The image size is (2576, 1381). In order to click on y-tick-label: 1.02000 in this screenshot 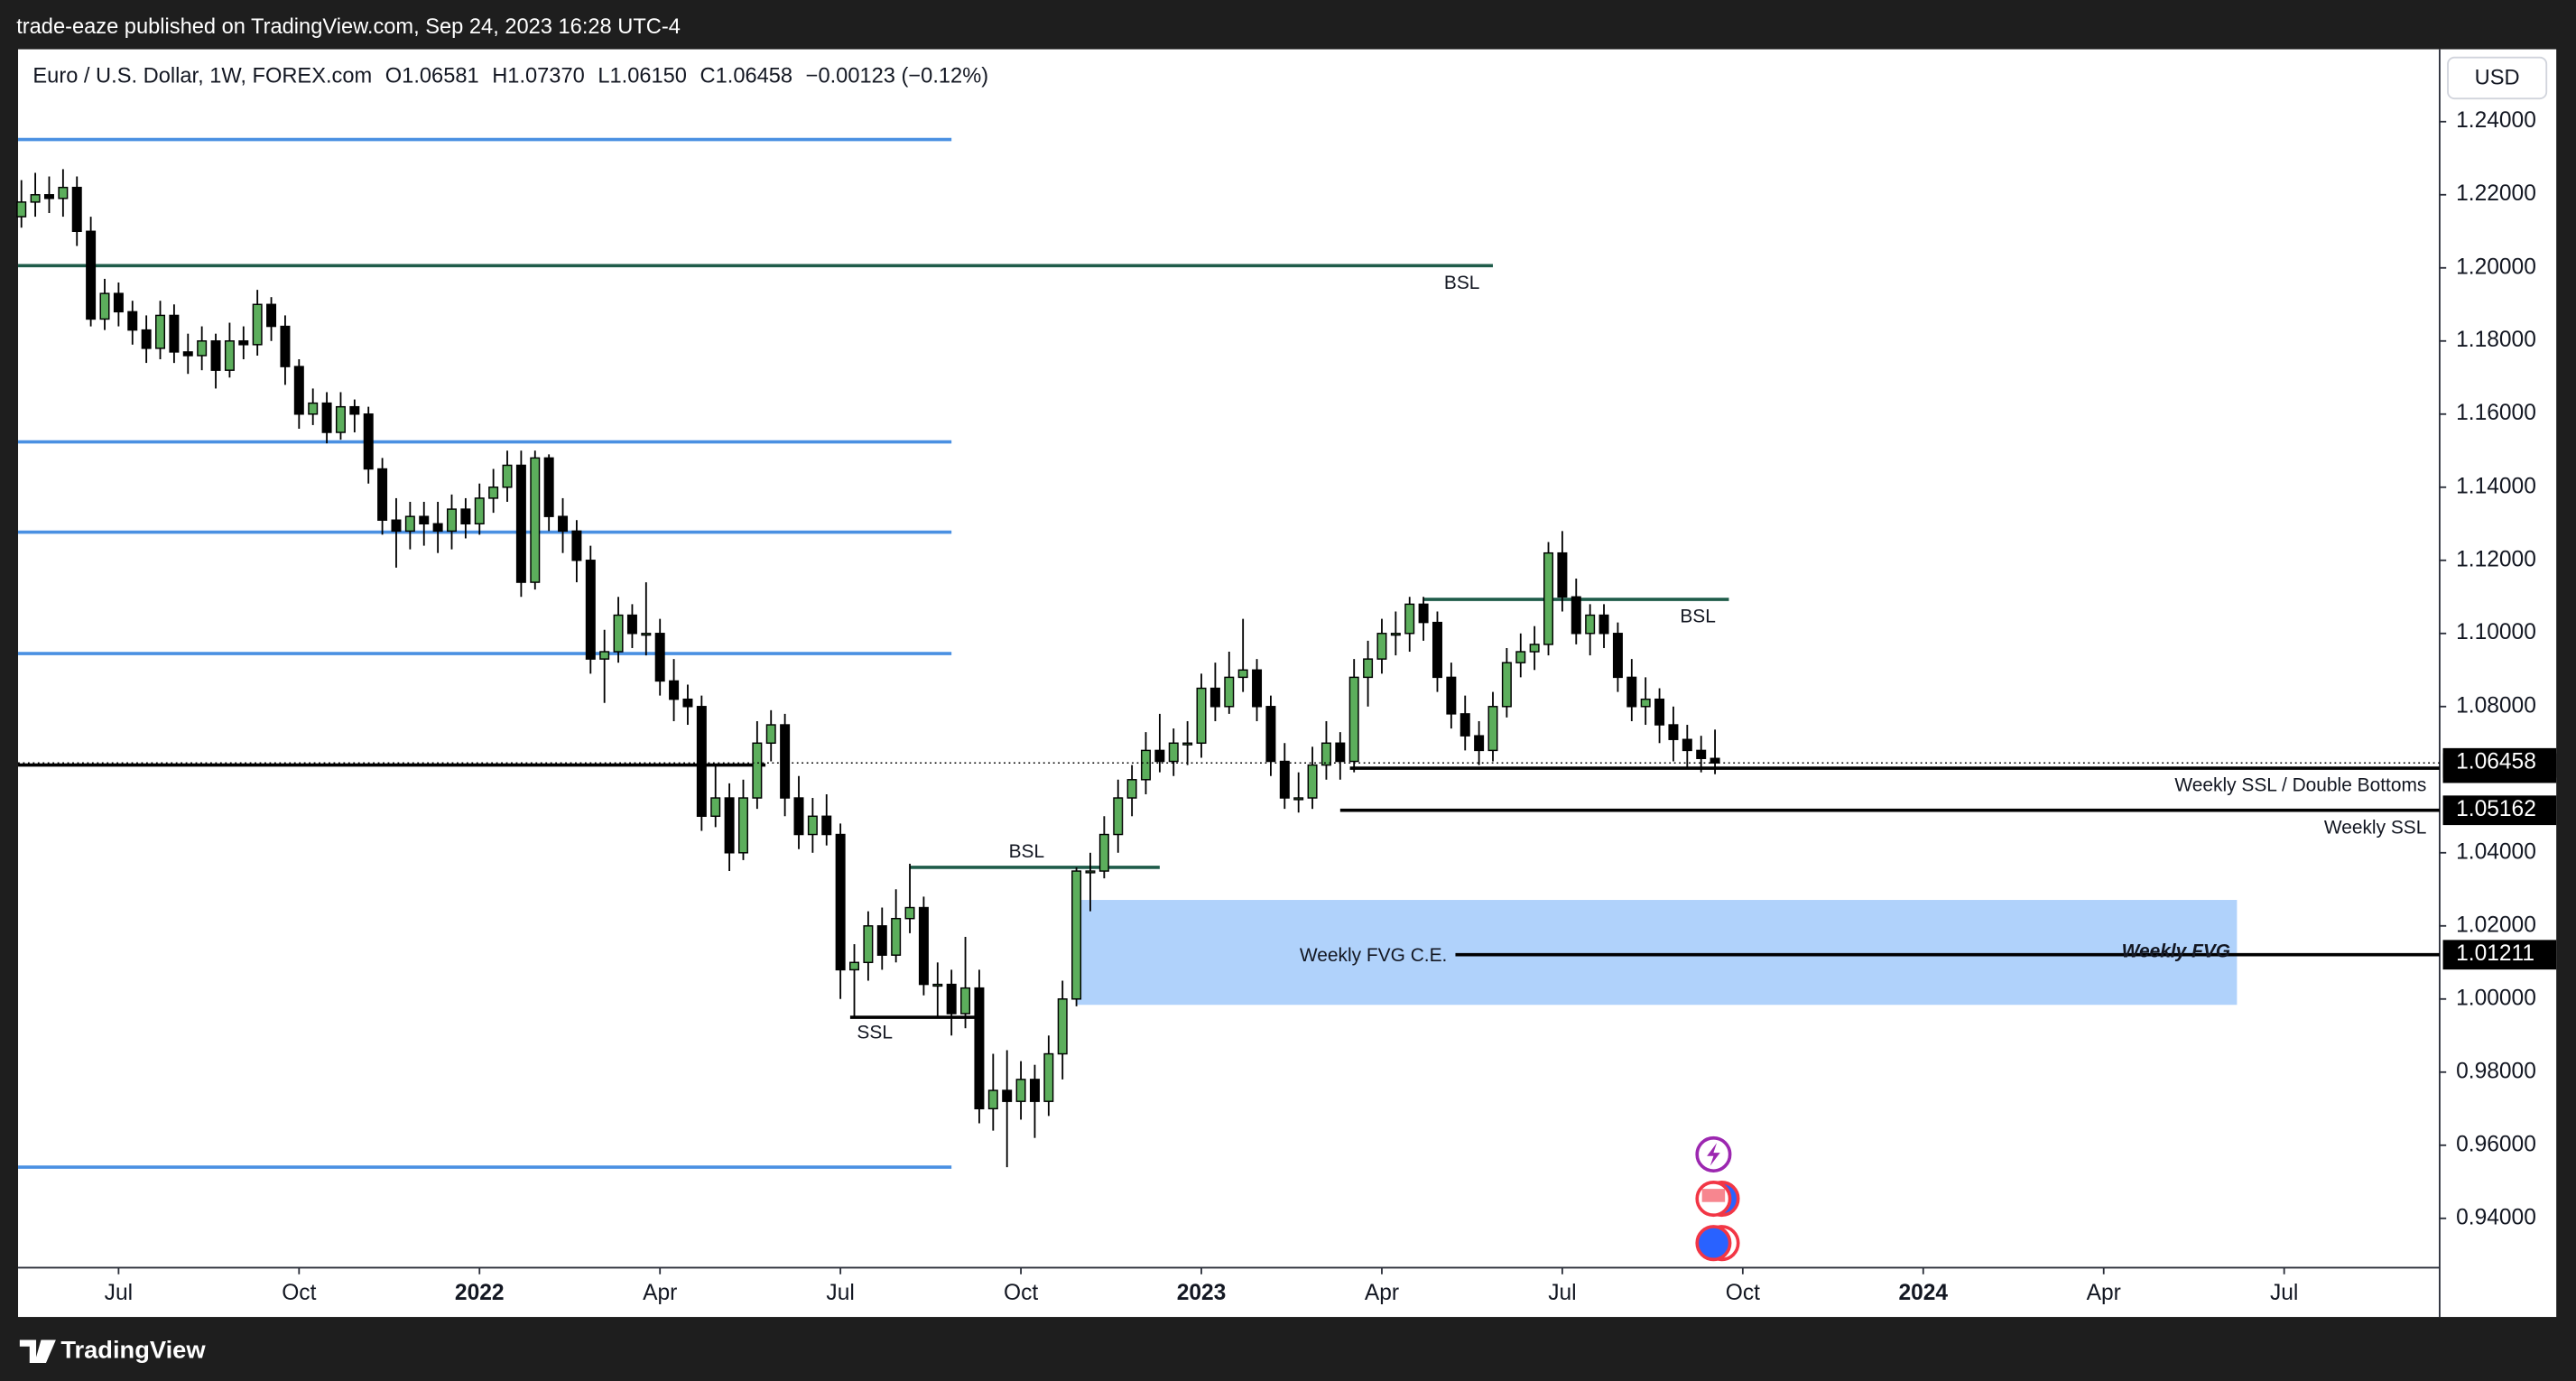, I will do `click(2496, 925)`.